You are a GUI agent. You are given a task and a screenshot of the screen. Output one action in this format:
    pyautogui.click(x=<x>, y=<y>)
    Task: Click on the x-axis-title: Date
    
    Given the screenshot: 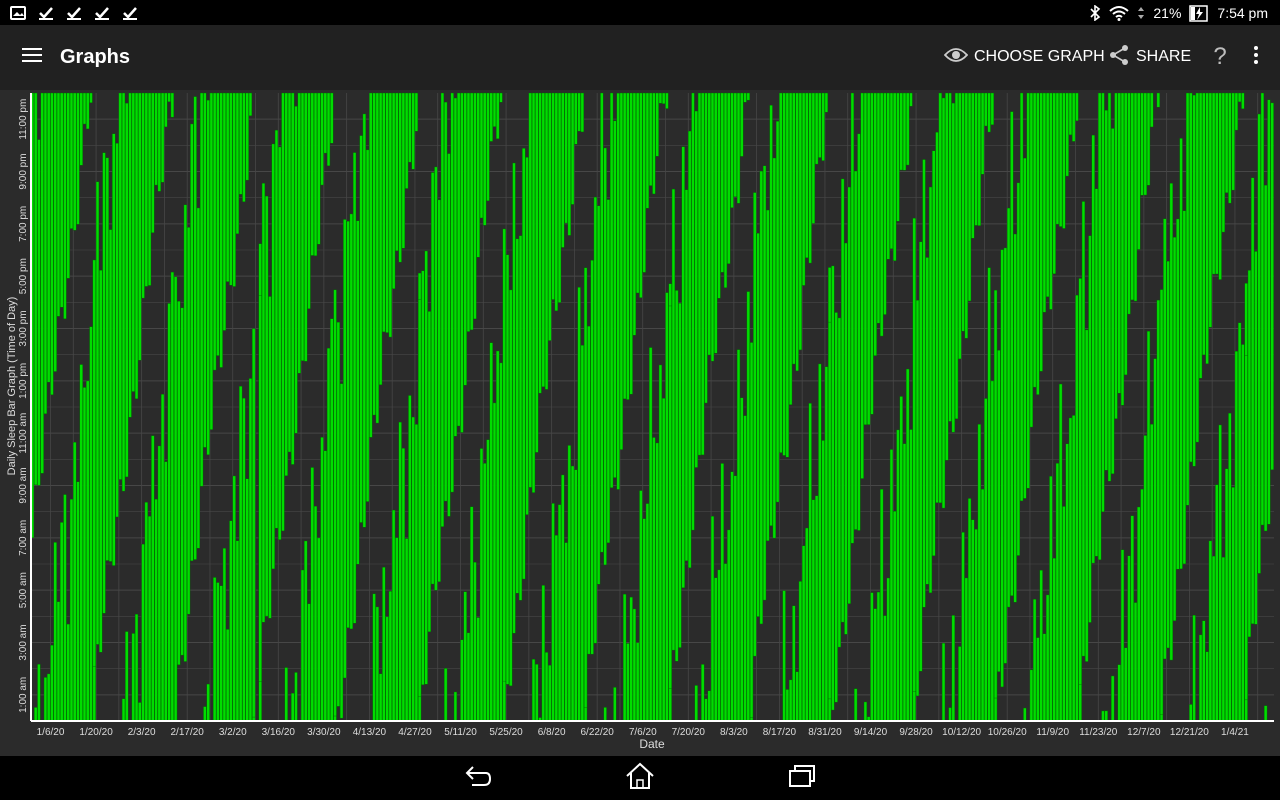 What is the action you would take?
    pyautogui.click(x=652, y=744)
    